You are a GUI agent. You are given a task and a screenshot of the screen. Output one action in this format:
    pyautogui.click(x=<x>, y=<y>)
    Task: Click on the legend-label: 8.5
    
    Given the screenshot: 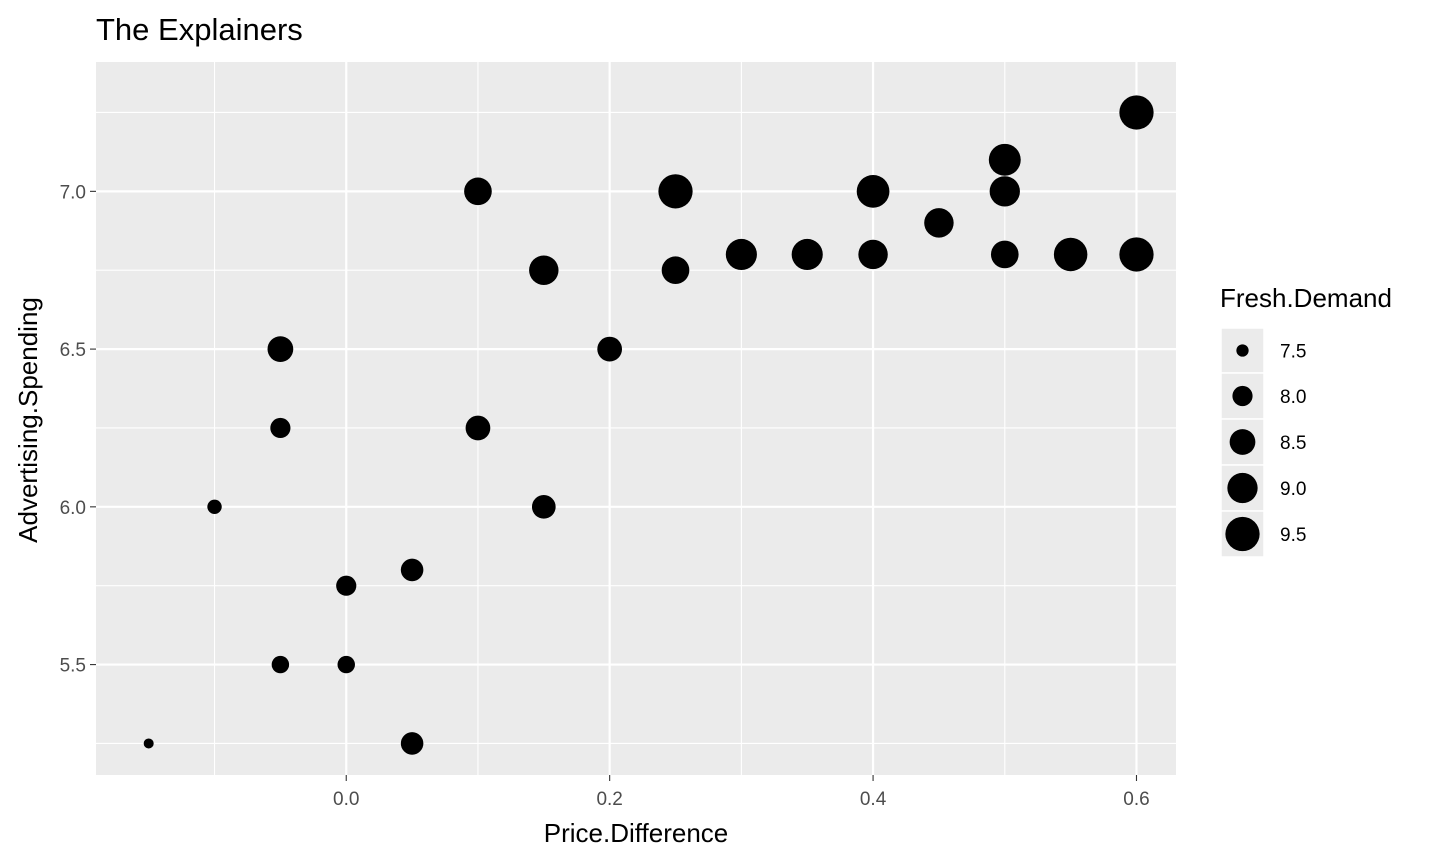 What is the action you would take?
    pyautogui.click(x=1293, y=443)
    